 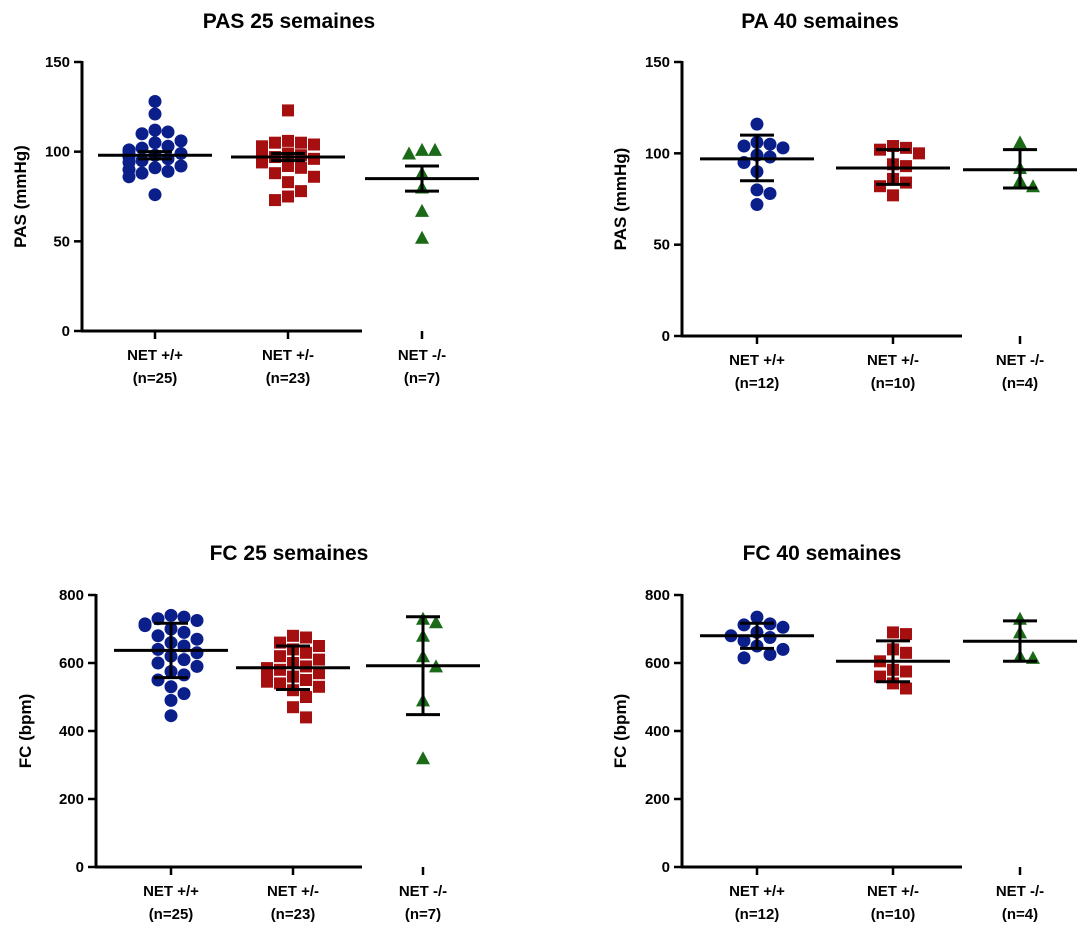 What do you see at coordinates (820, 21) in the screenshot?
I see `chart-title: PA 40 semaines` at bounding box center [820, 21].